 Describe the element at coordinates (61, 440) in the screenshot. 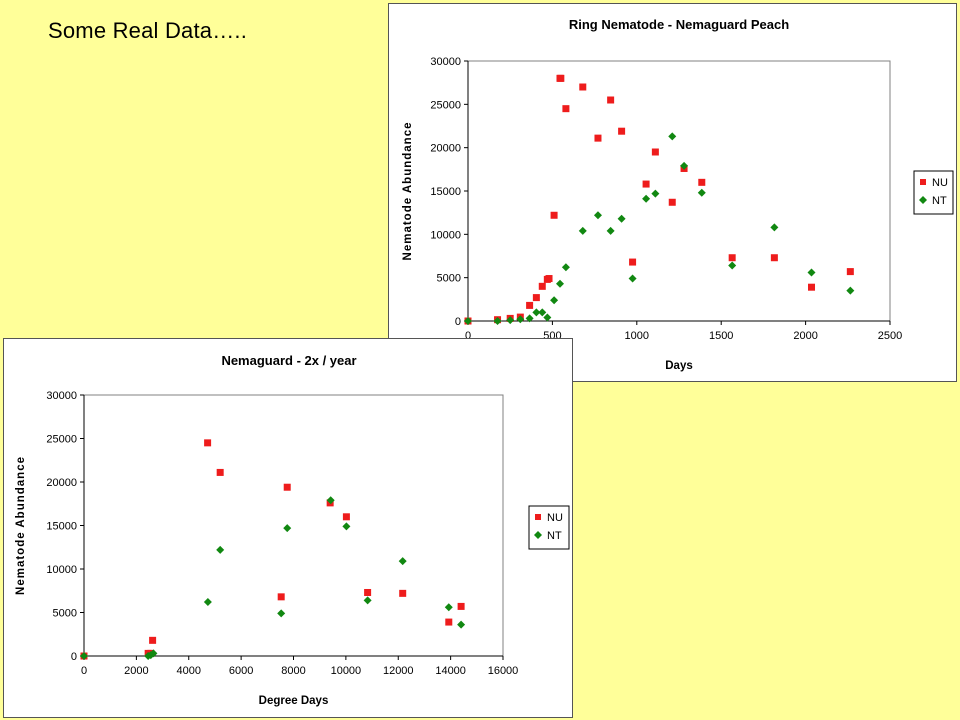

I see `y-tick-label: 25000` at that location.